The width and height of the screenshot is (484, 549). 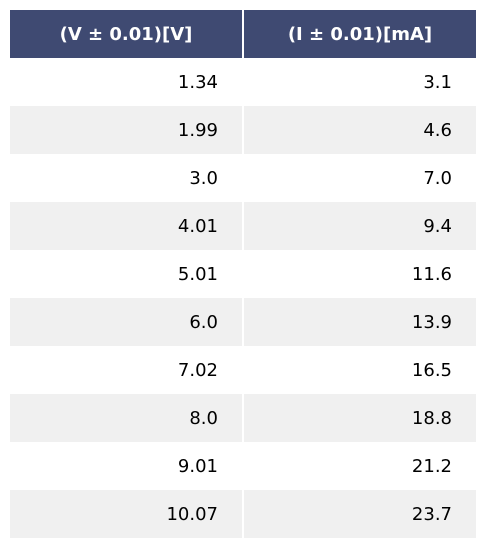 What do you see at coordinates (359, 130) in the screenshot?
I see `current-cell: 4.6` at bounding box center [359, 130].